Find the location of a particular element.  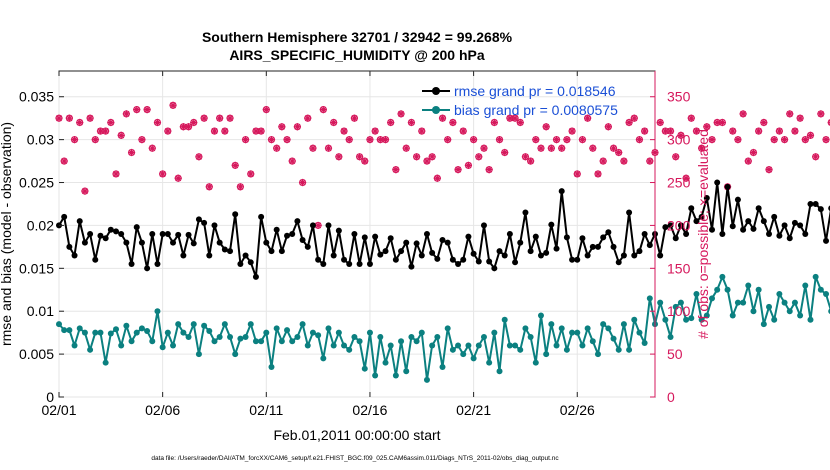

y2-tick-label: 200 is located at coordinates (679, 225).